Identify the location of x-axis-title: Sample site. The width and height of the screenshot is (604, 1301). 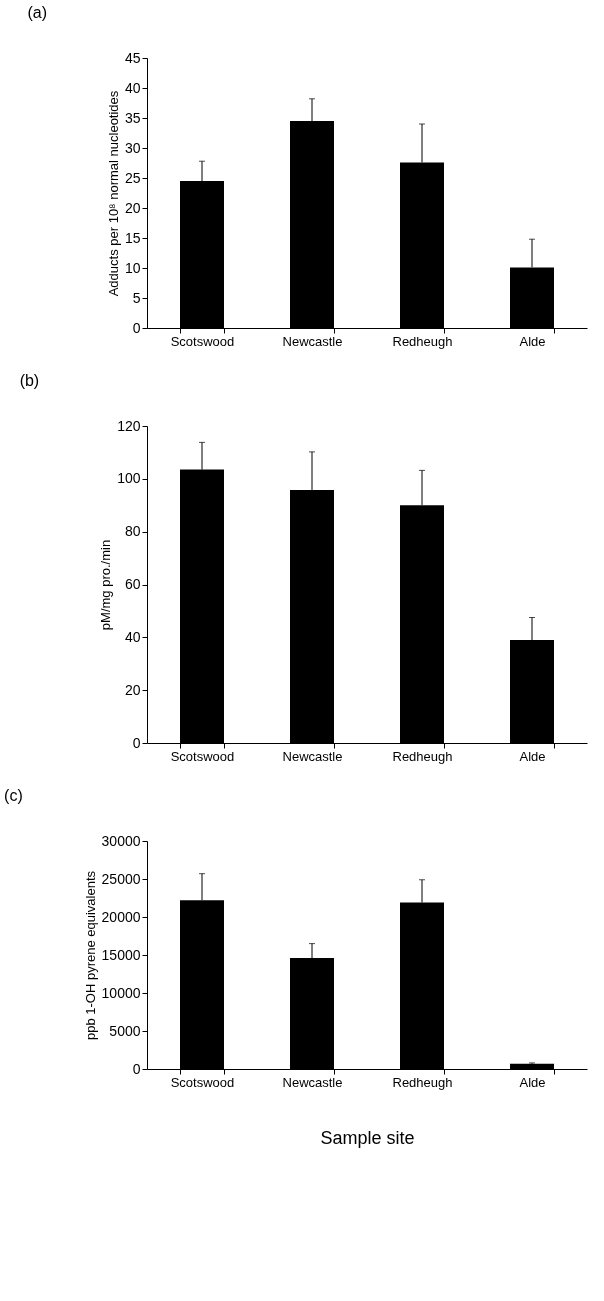
(367, 1137).